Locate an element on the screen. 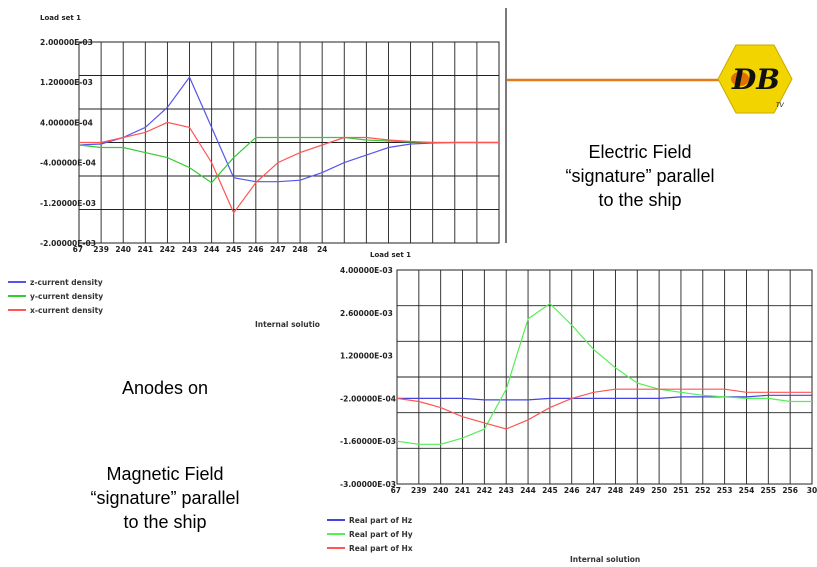 This screenshot has height=567, width=817. caption-line: Magnetic Field is located at coordinates (165, 474).